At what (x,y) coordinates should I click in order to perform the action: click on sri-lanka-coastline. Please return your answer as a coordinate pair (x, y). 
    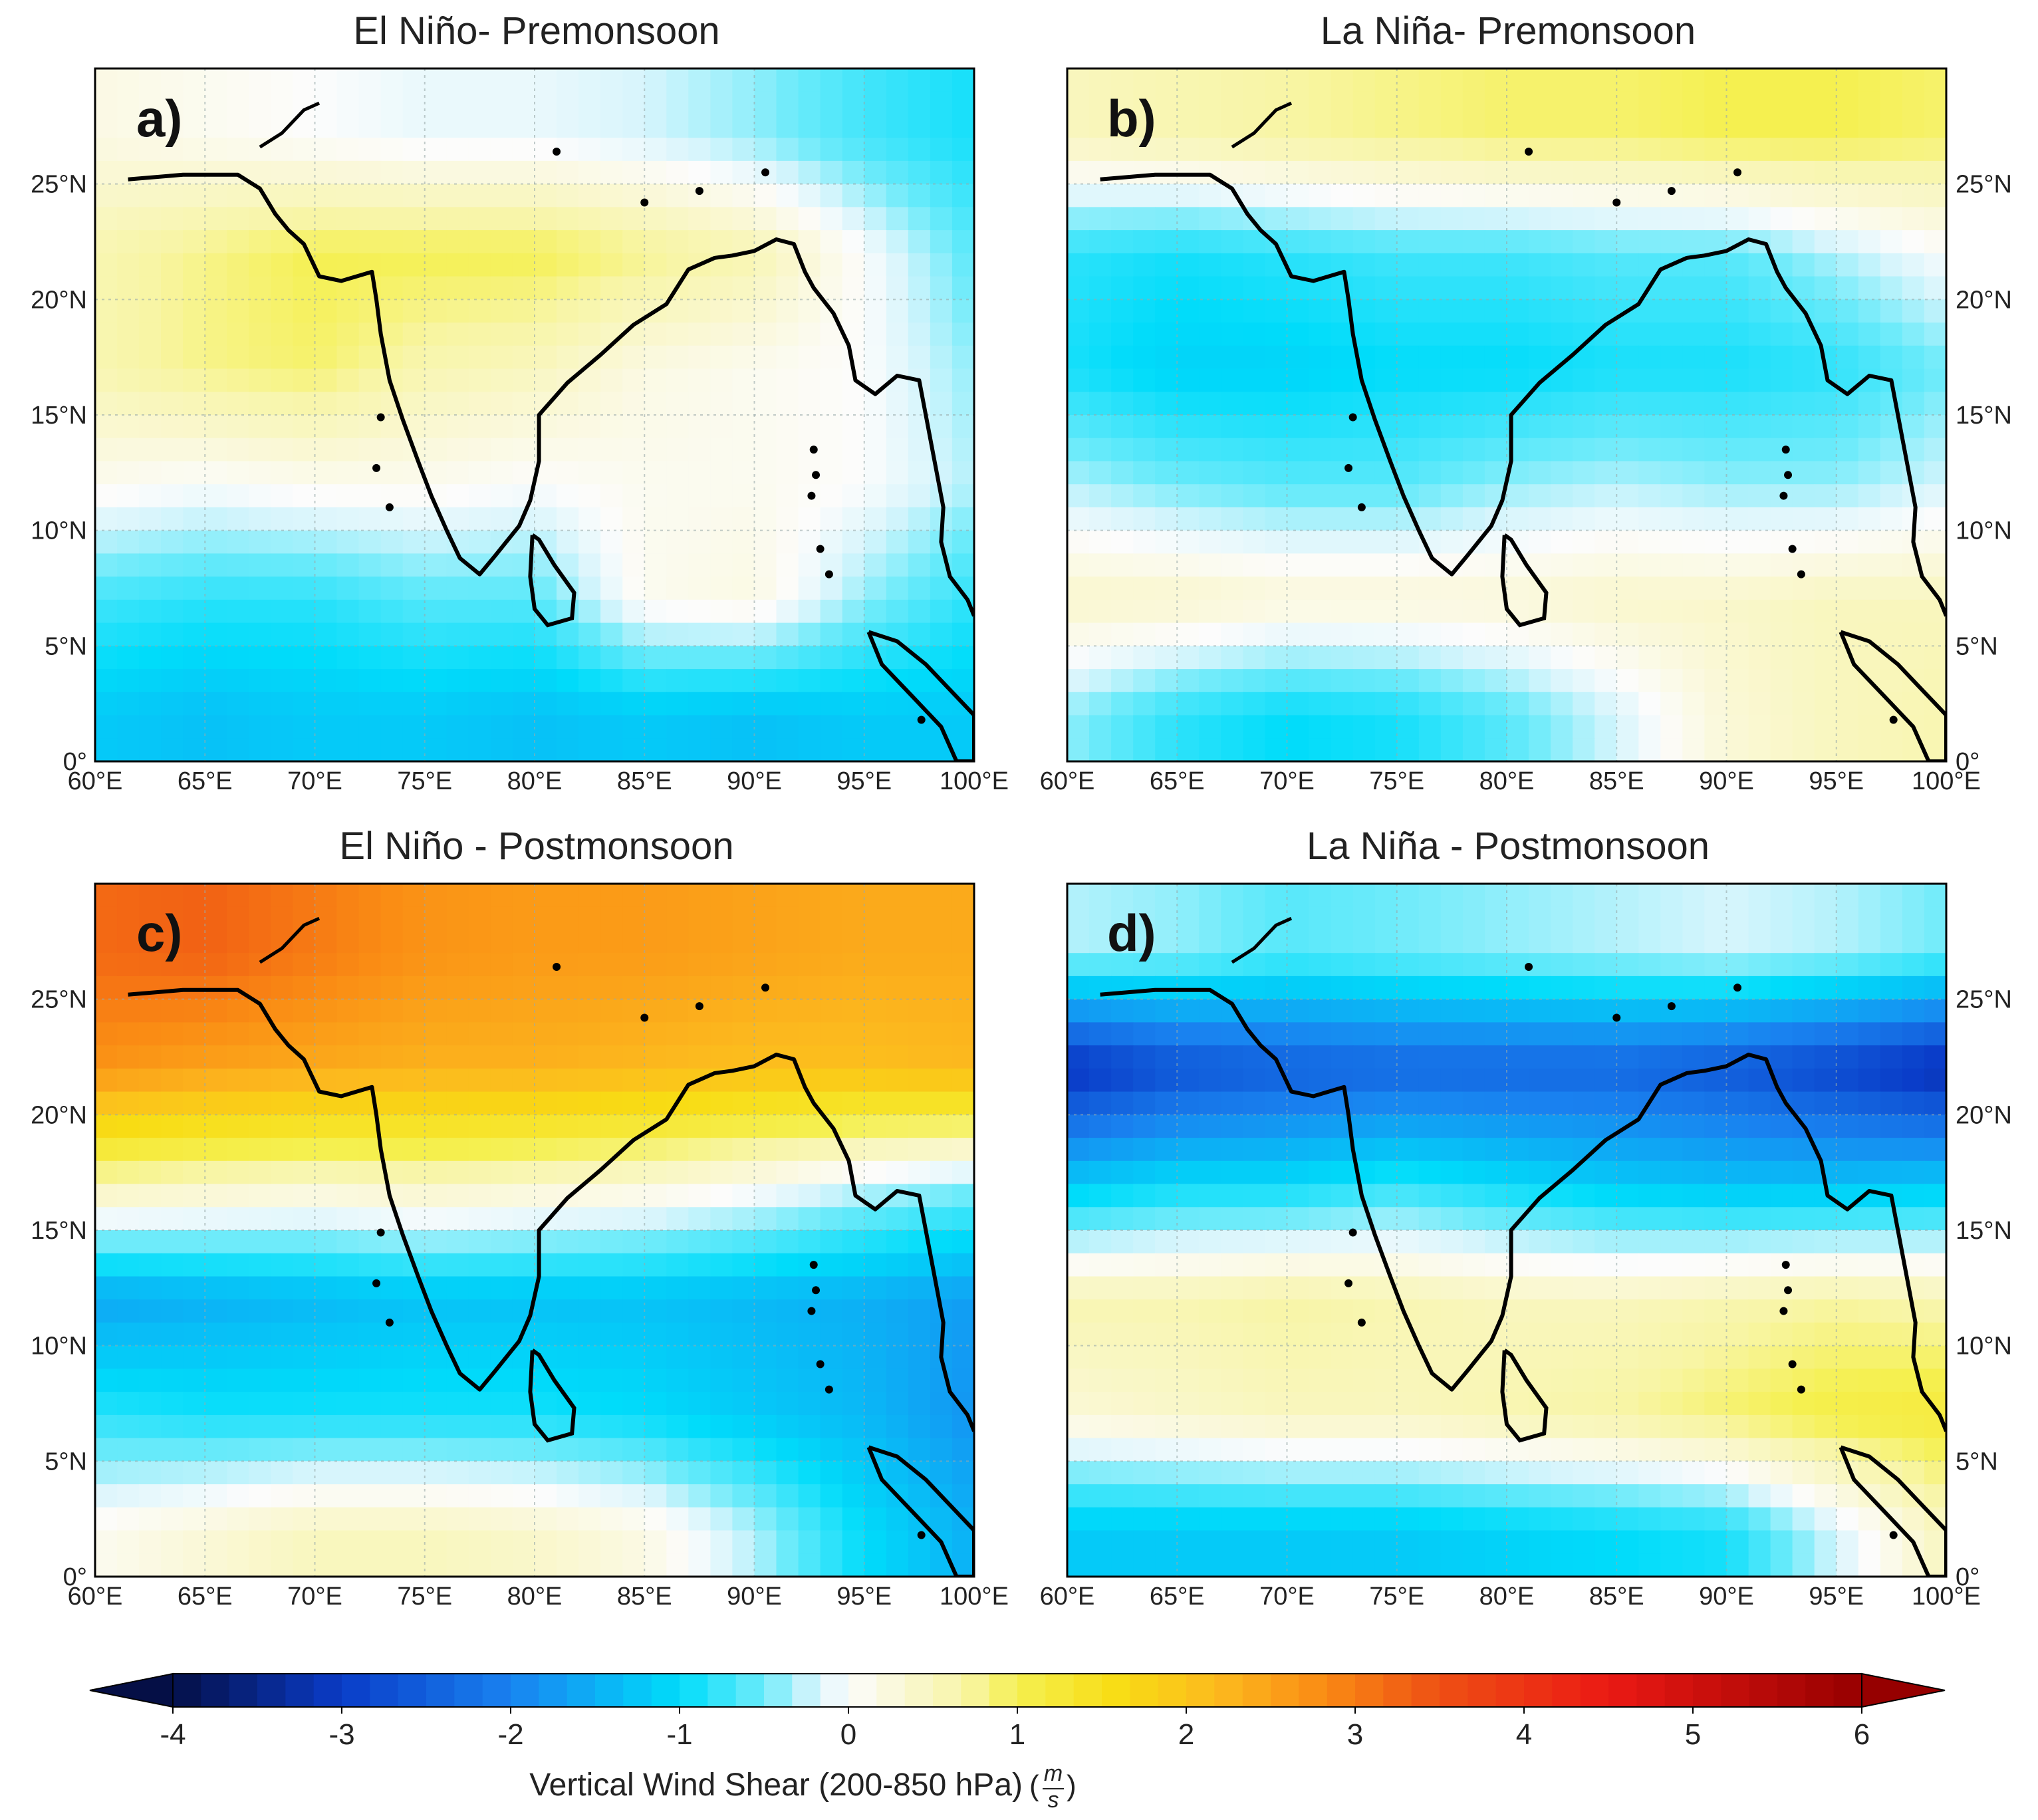
    Looking at the image, I should click on (552, 1396).